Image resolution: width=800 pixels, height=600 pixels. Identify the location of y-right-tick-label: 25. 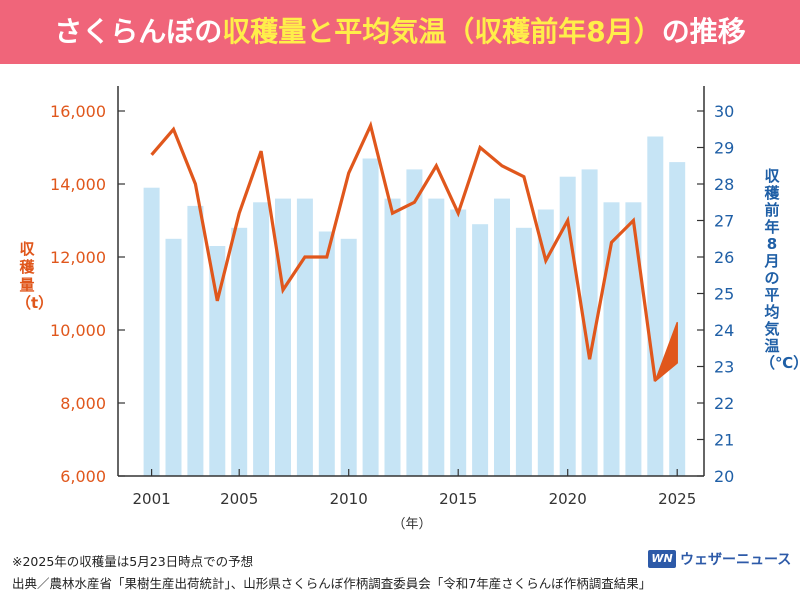
(724, 294).